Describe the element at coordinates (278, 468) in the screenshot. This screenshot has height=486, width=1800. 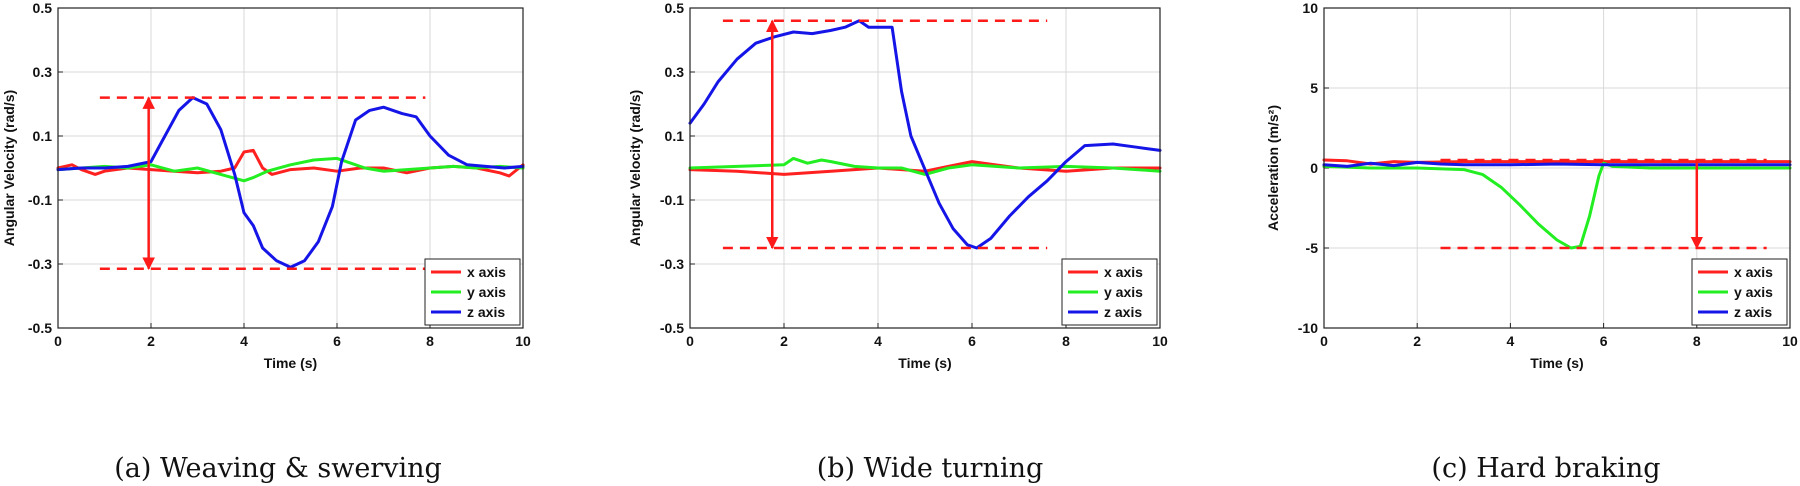
I see `panel-caption: (a) Weaving & swerving` at that location.